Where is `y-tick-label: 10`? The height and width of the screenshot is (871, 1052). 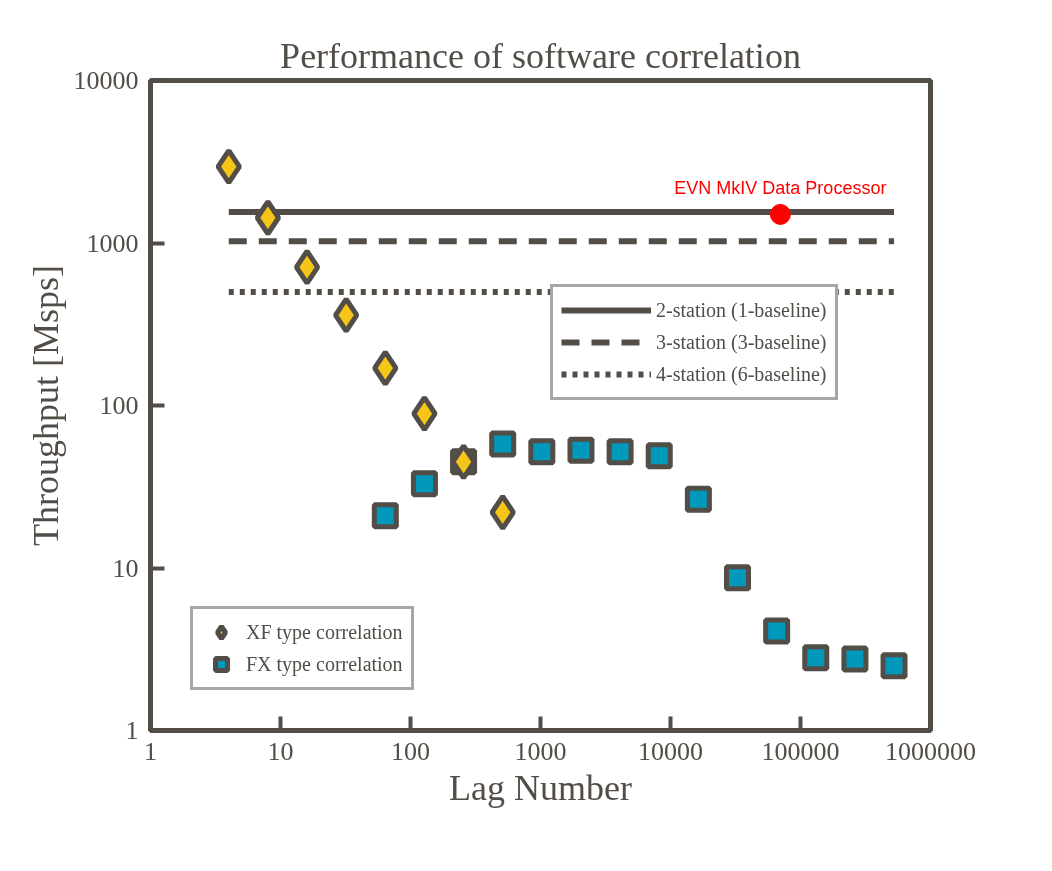 y-tick-label: 10 is located at coordinates (125, 568).